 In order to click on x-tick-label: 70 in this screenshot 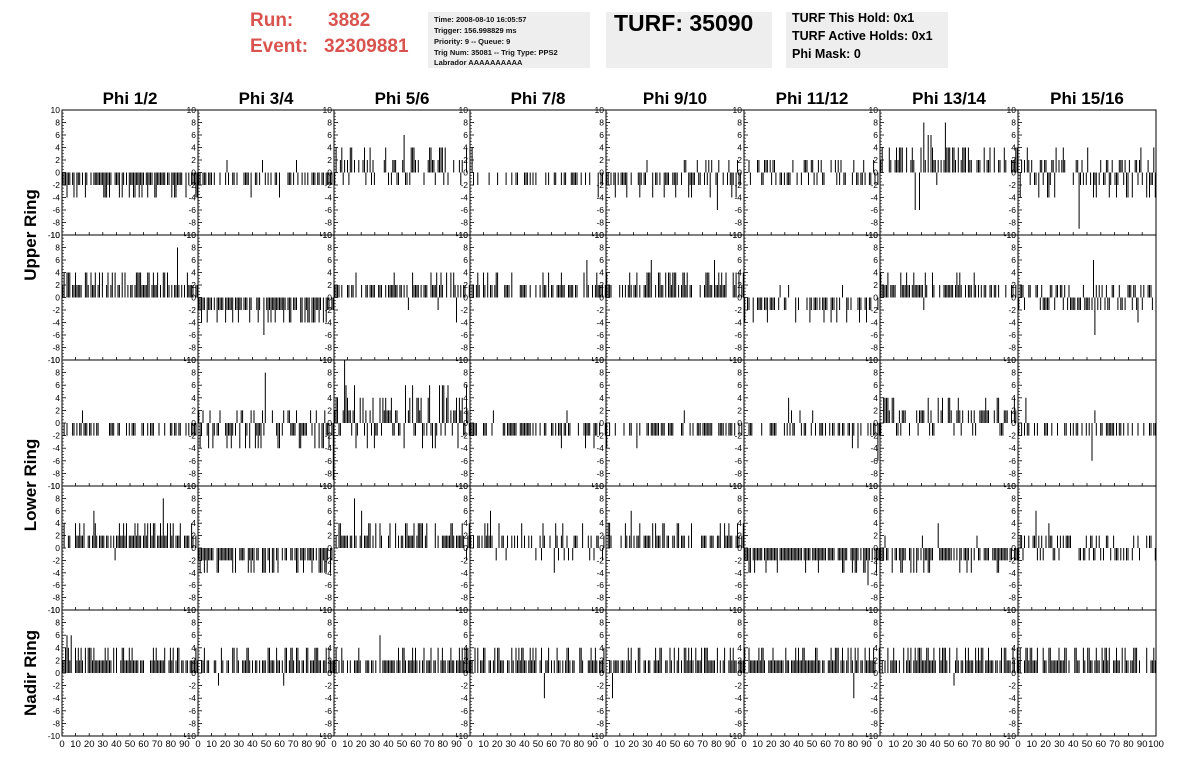, I will do `click(157, 744)`.